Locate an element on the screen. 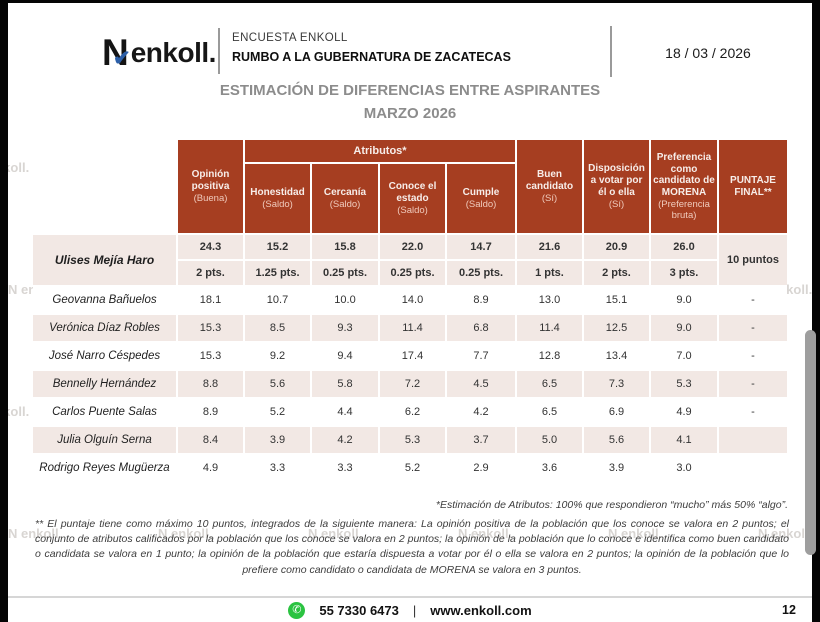 The image size is (820, 622). leader-candidate-name: Ulises Mejía Haro is located at coordinates (104, 260).